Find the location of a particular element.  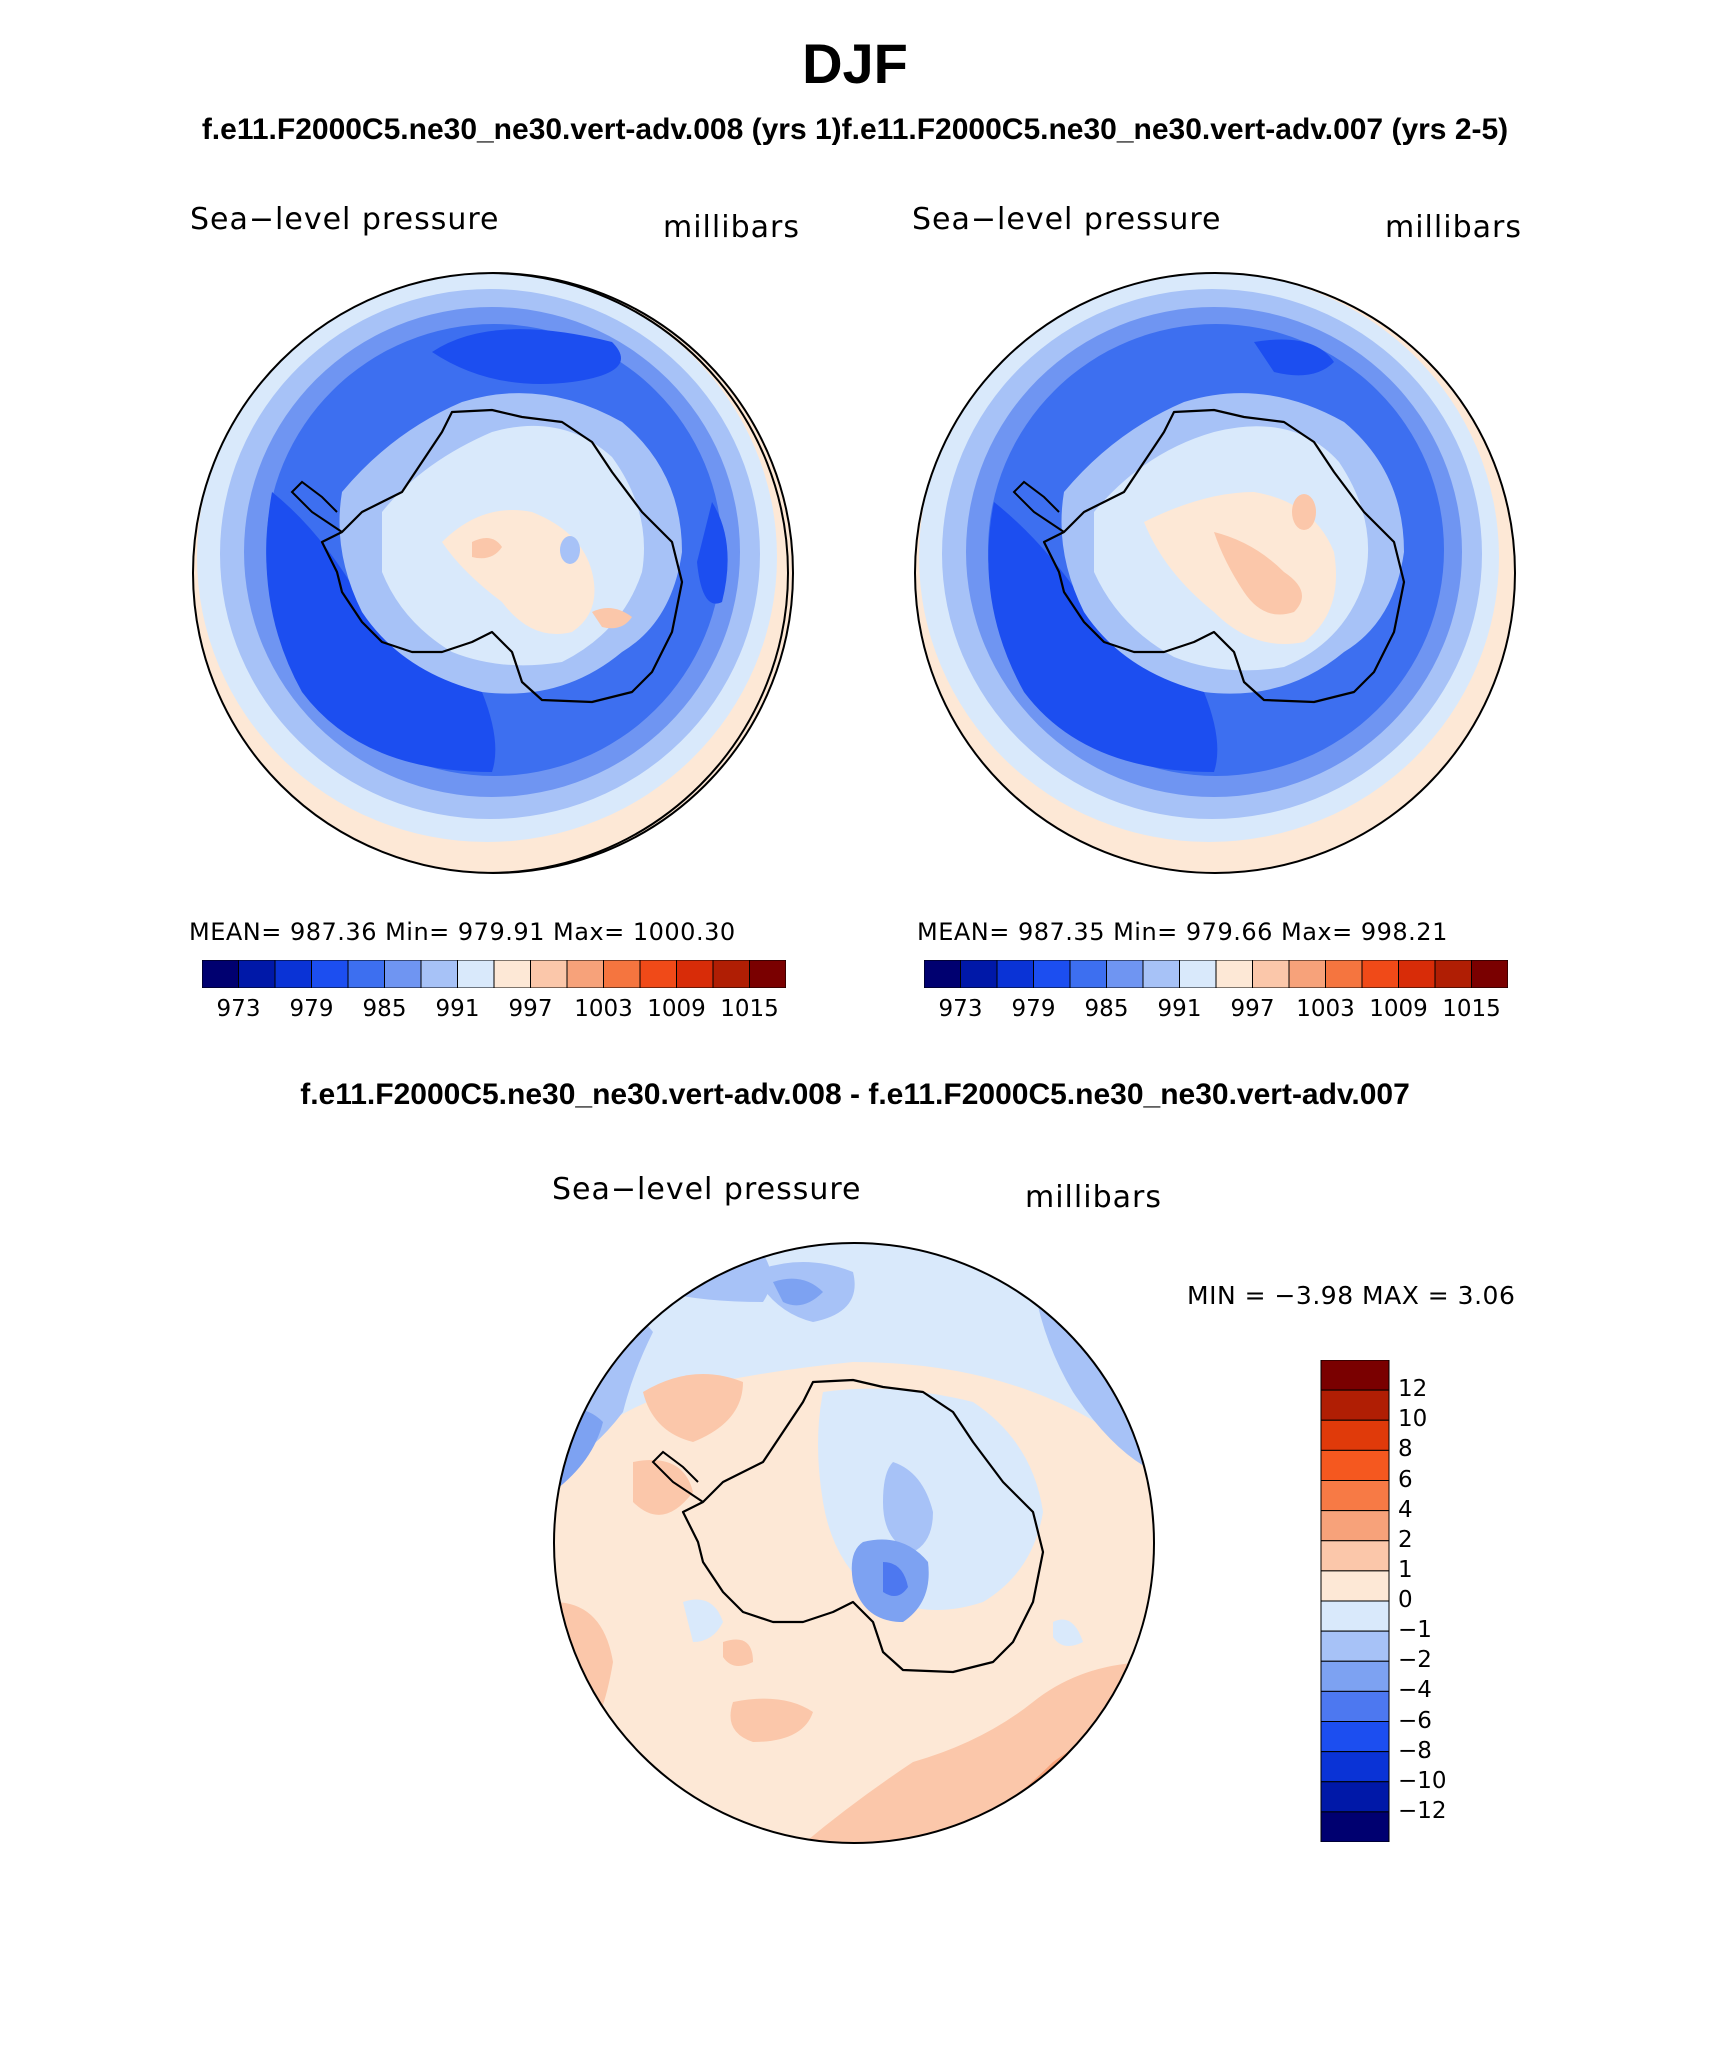

difference-colorbar-ticks: 12 10 8 6 4 2 1 0 −1 −2 −4 −6 −8 −10 −12 is located at coordinates (1458, 1601).